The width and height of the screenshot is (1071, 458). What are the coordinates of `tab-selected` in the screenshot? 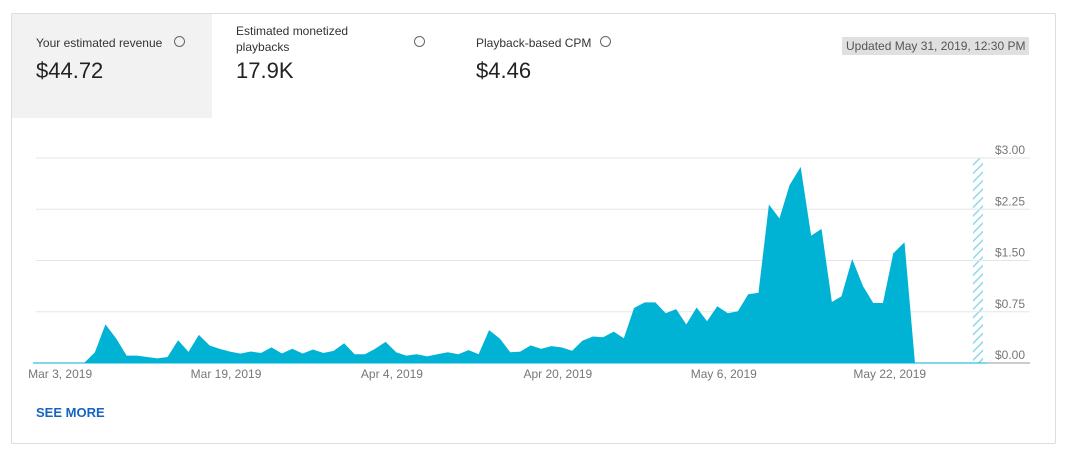 It's located at (112, 66).